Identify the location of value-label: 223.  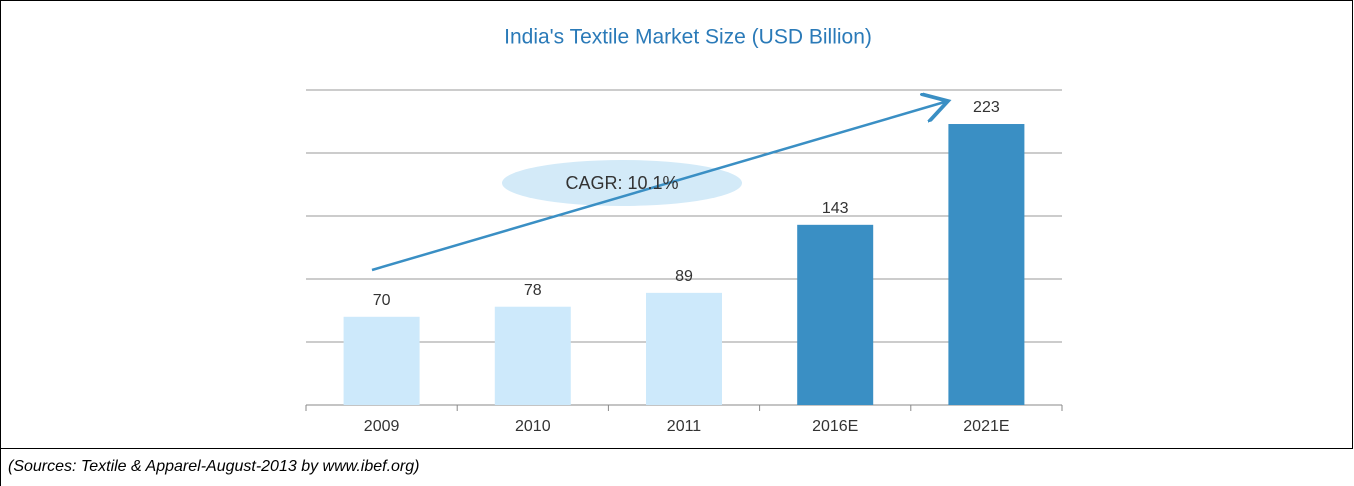
(986, 107).